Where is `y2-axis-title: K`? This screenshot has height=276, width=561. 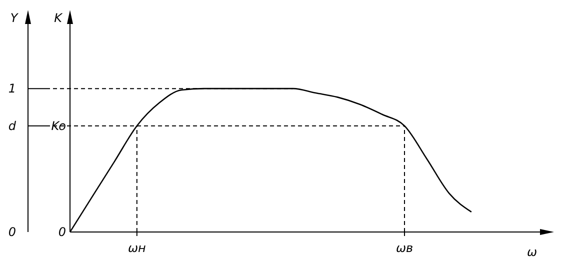 y2-axis-title: K is located at coordinates (59, 18).